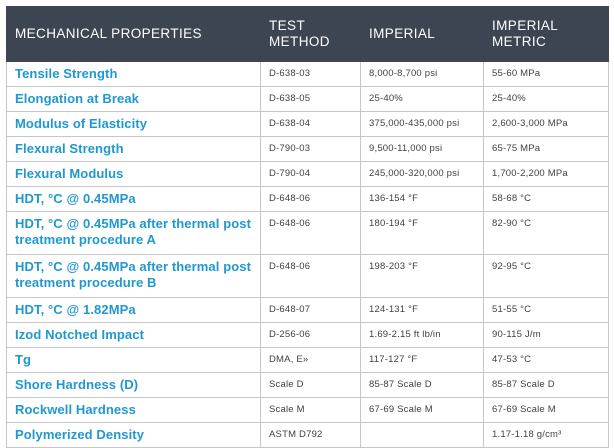  Describe the element at coordinates (546, 149) in the screenshot. I see `metric-value: 65-75 MPa` at that location.